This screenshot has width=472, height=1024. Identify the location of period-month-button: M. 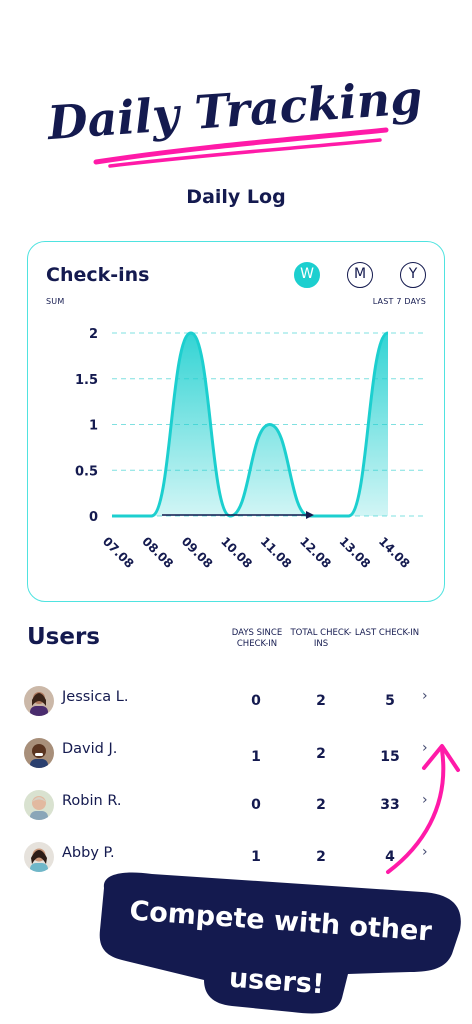
(360, 275).